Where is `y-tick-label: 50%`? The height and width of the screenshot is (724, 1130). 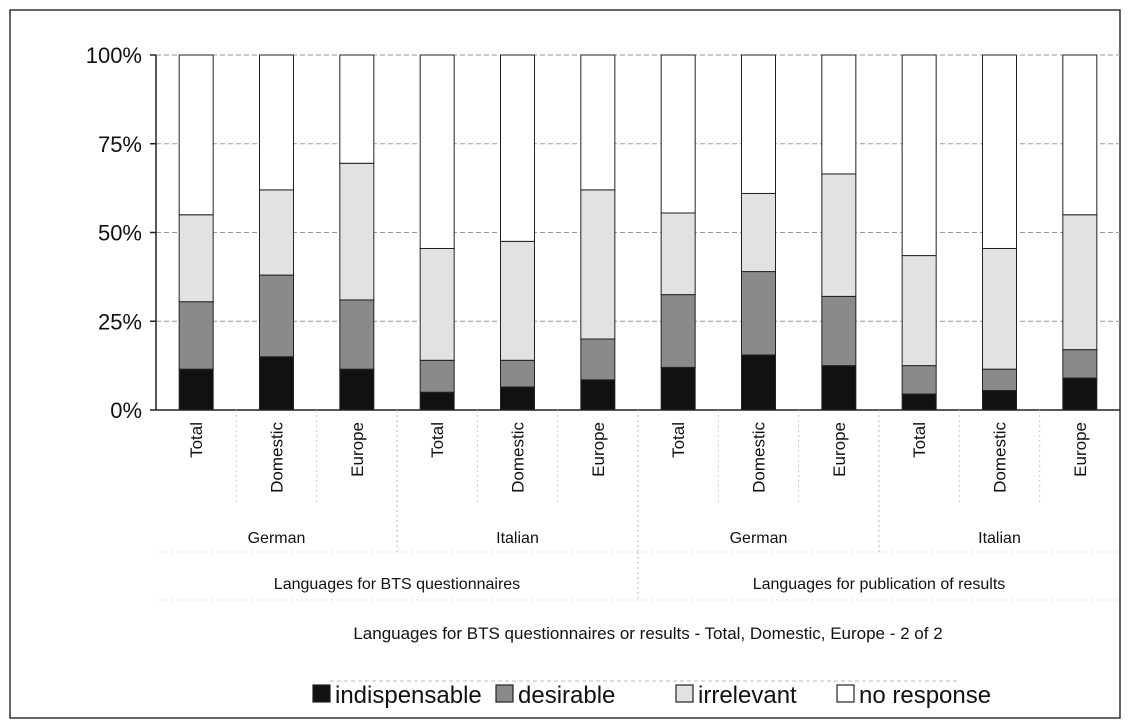 y-tick-label: 50% is located at coordinates (120, 233).